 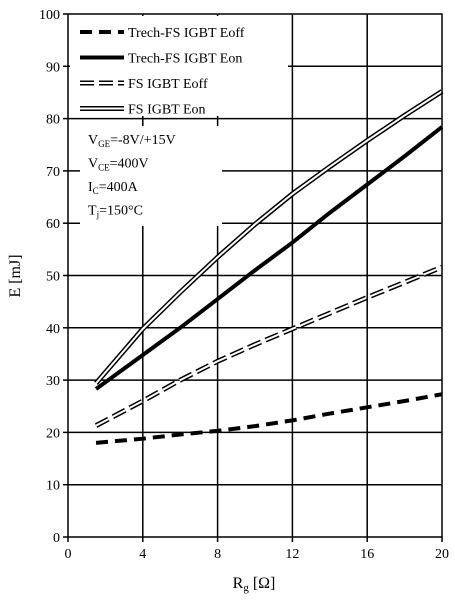 I want to click on x-axis-title-main: R, so click(x=238, y=583).